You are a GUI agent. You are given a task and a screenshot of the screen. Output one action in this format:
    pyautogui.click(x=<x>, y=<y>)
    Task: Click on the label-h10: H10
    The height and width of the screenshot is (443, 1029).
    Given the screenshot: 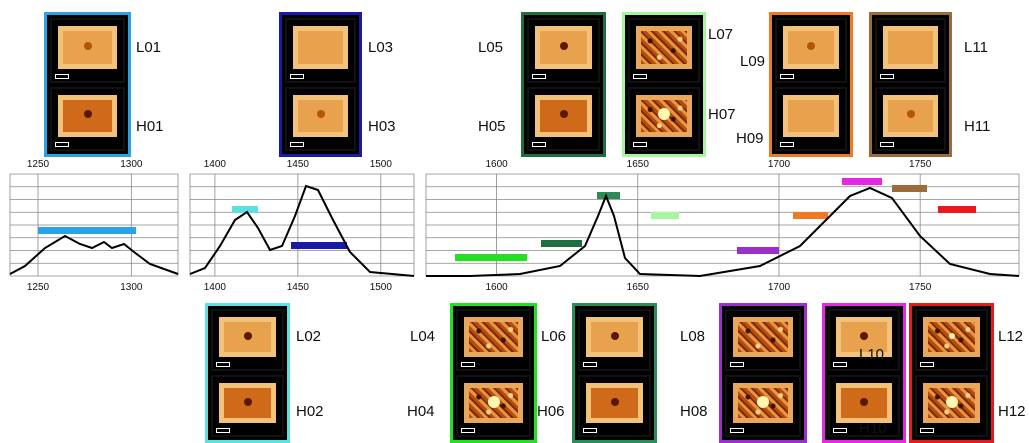 What is the action you would take?
    pyautogui.click(x=873, y=428)
    